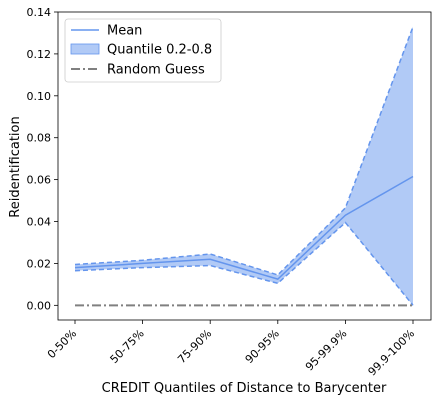  Describe the element at coordinates (62, 344) in the screenshot. I see `x-tick-label: 0-50%` at that location.